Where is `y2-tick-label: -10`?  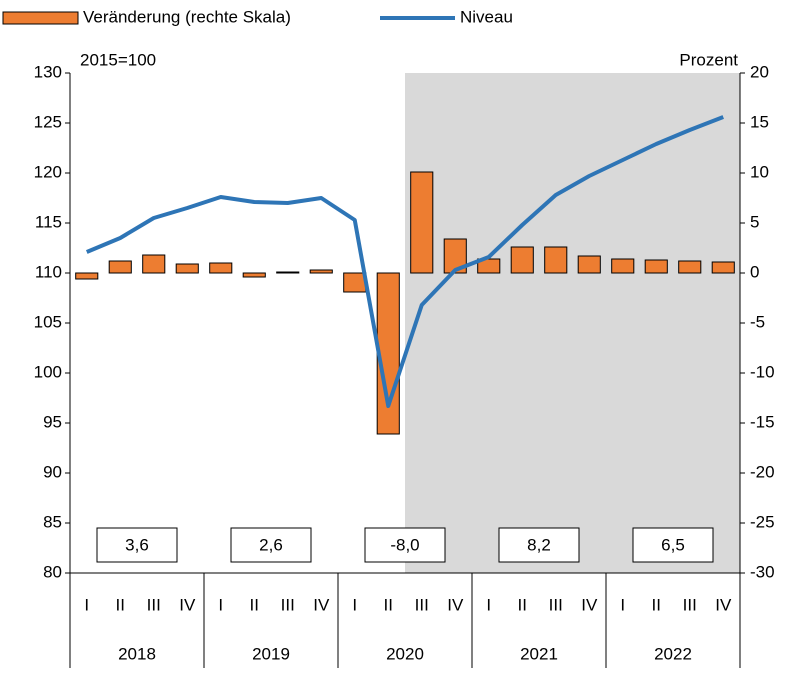
y2-tick-label: -10 is located at coordinates (762, 371).